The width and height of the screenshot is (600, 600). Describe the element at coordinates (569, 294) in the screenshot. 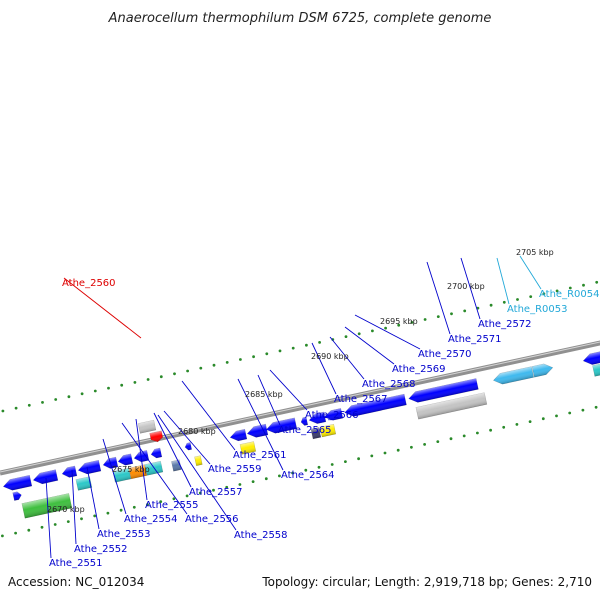

I see `gene-label: Athe_R0054` at that location.